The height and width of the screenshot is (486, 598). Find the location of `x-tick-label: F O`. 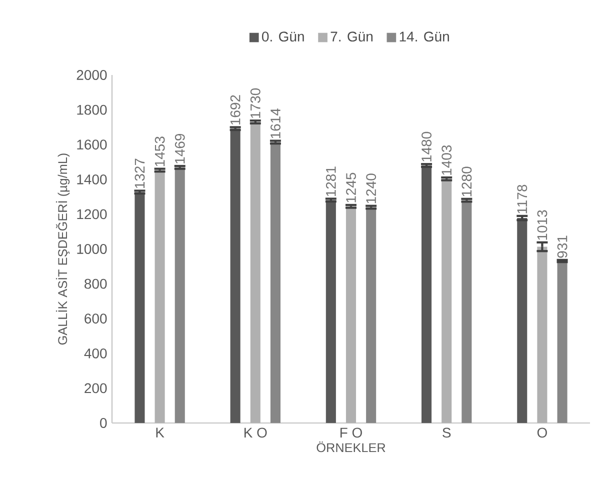

x-tick-label: F O is located at coordinates (351, 433).